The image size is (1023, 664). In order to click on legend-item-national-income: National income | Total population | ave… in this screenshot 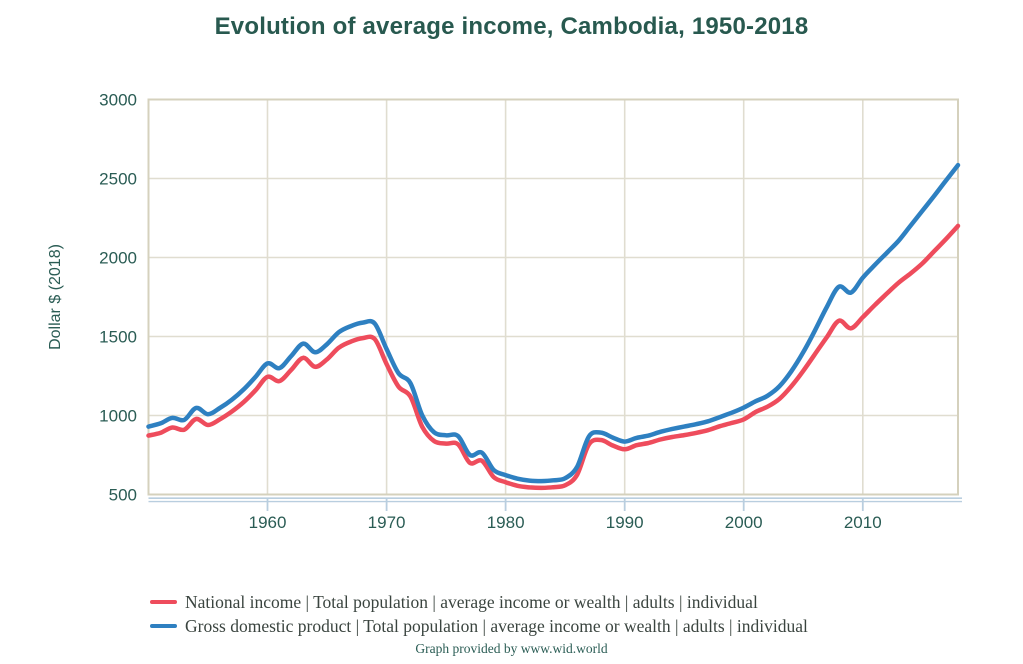, I will do `click(479, 602)`.